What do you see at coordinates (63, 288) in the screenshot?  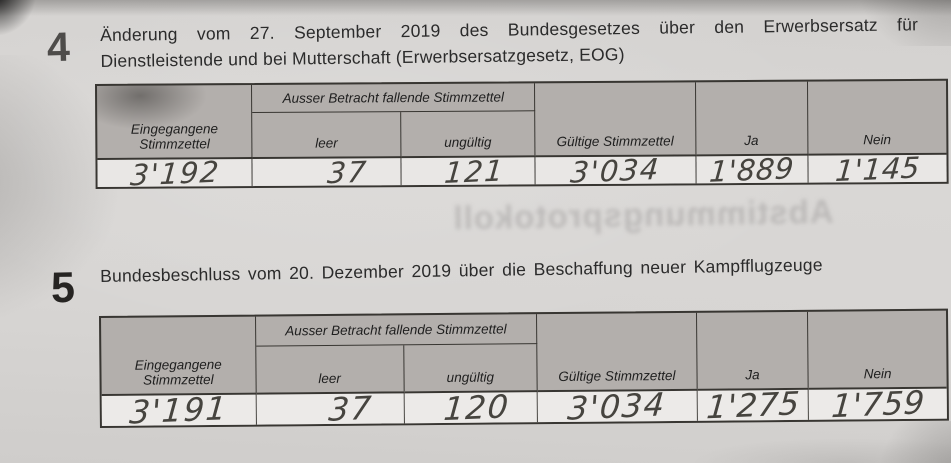 I see `section-5-number: 5` at bounding box center [63, 288].